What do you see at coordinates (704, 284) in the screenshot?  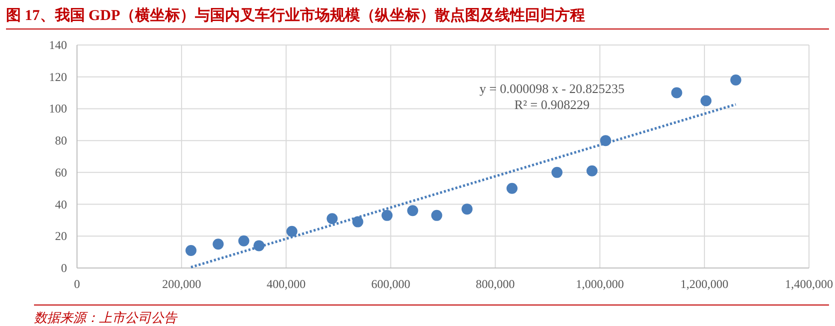 I see `x-tick-label: 1,200,000` at bounding box center [704, 284].